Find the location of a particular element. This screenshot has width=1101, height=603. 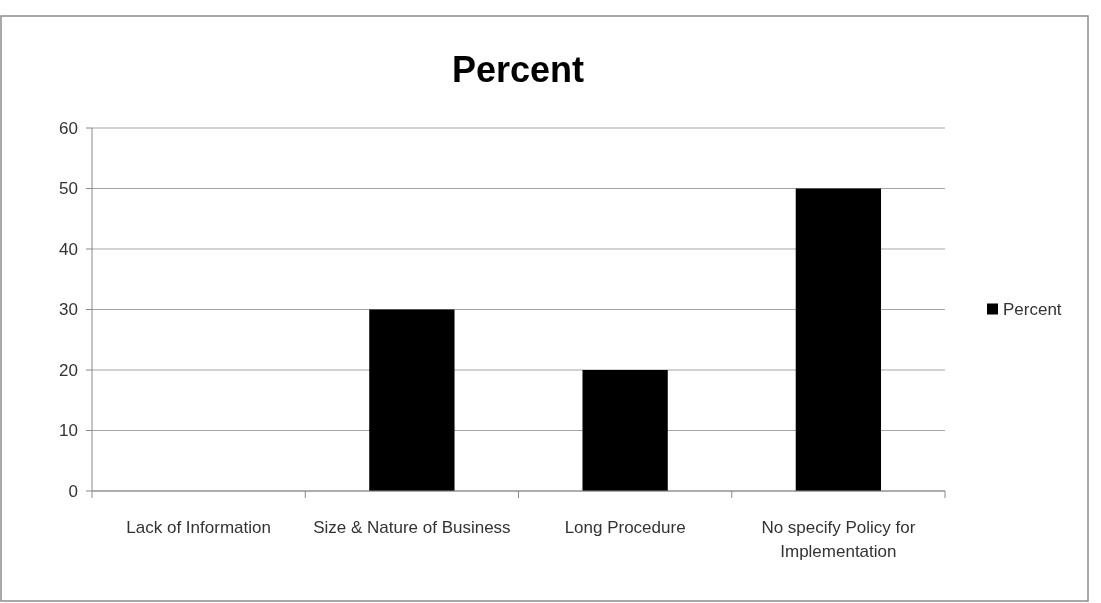

x-tick-label: Lack of Information is located at coordinates (198, 527).